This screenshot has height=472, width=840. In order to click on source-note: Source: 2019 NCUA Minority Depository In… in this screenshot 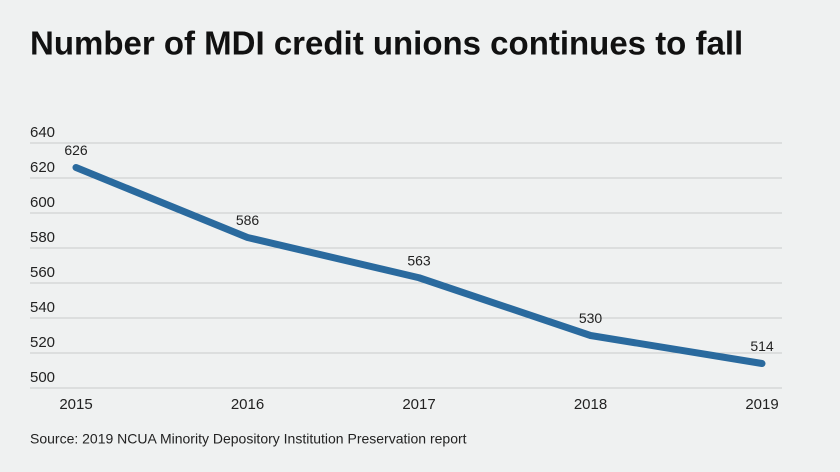, I will do `click(248, 439)`.